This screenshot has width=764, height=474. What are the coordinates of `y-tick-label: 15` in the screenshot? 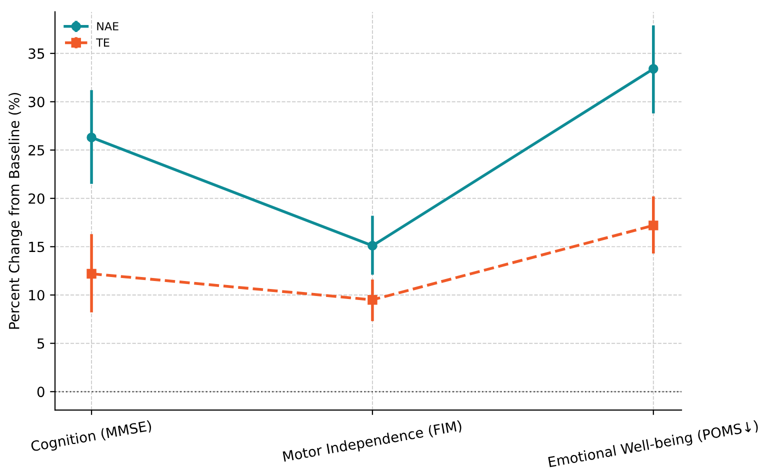 It's located at (36, 247).